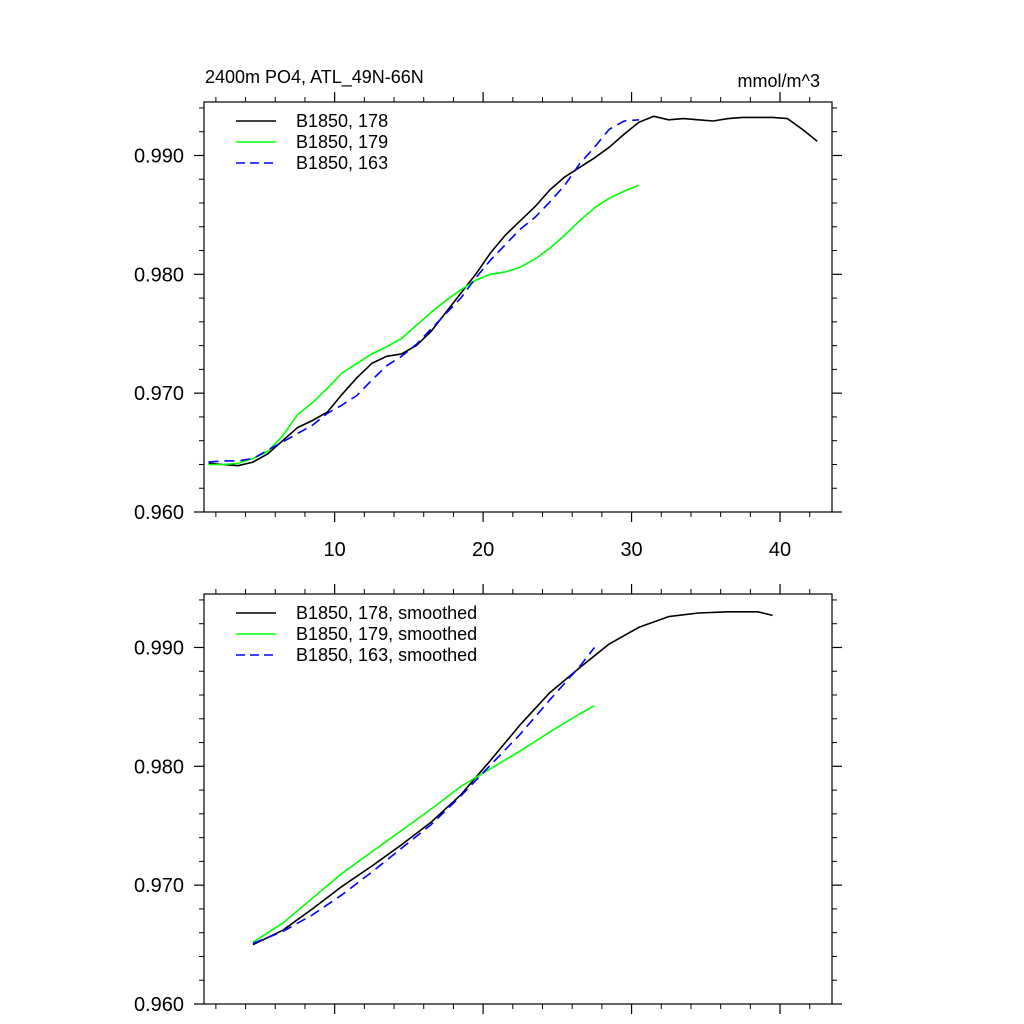 This screenshot has height=1024, width=1024. Describe the element at coordinates (159, 767) in the screenshot. I see `bottom-ytick-label: 0.980` at that location.